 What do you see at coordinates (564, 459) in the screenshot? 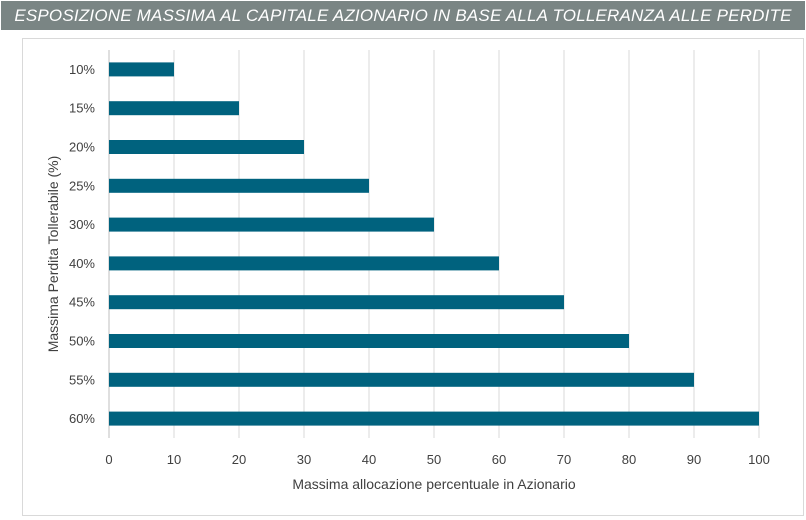
I see `x-tick-label: 70` at bounding box center [564, 459].